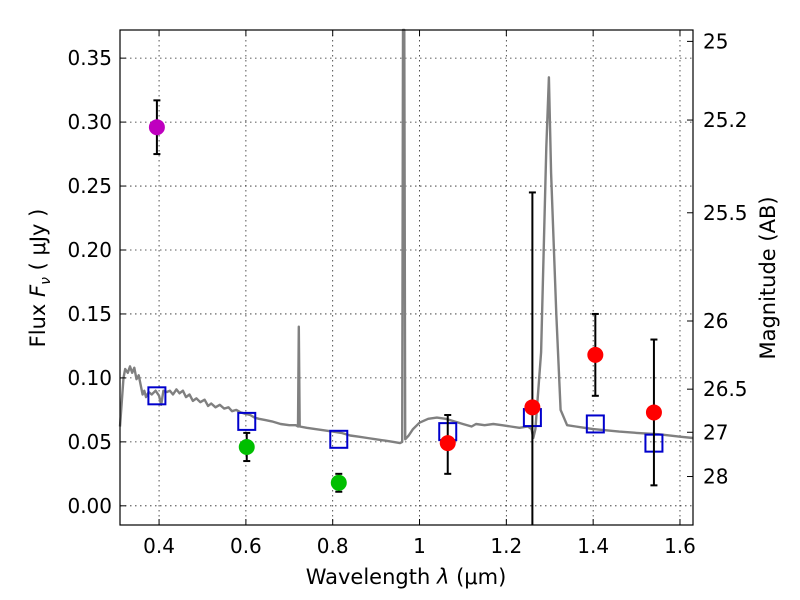 Image resolution: width=800 pixels, height=600 pixels. What do you see at coordinates (506, 546) in the screenshot?
I see `x-tick-label: 1.2` at bounding box center [506, 546].